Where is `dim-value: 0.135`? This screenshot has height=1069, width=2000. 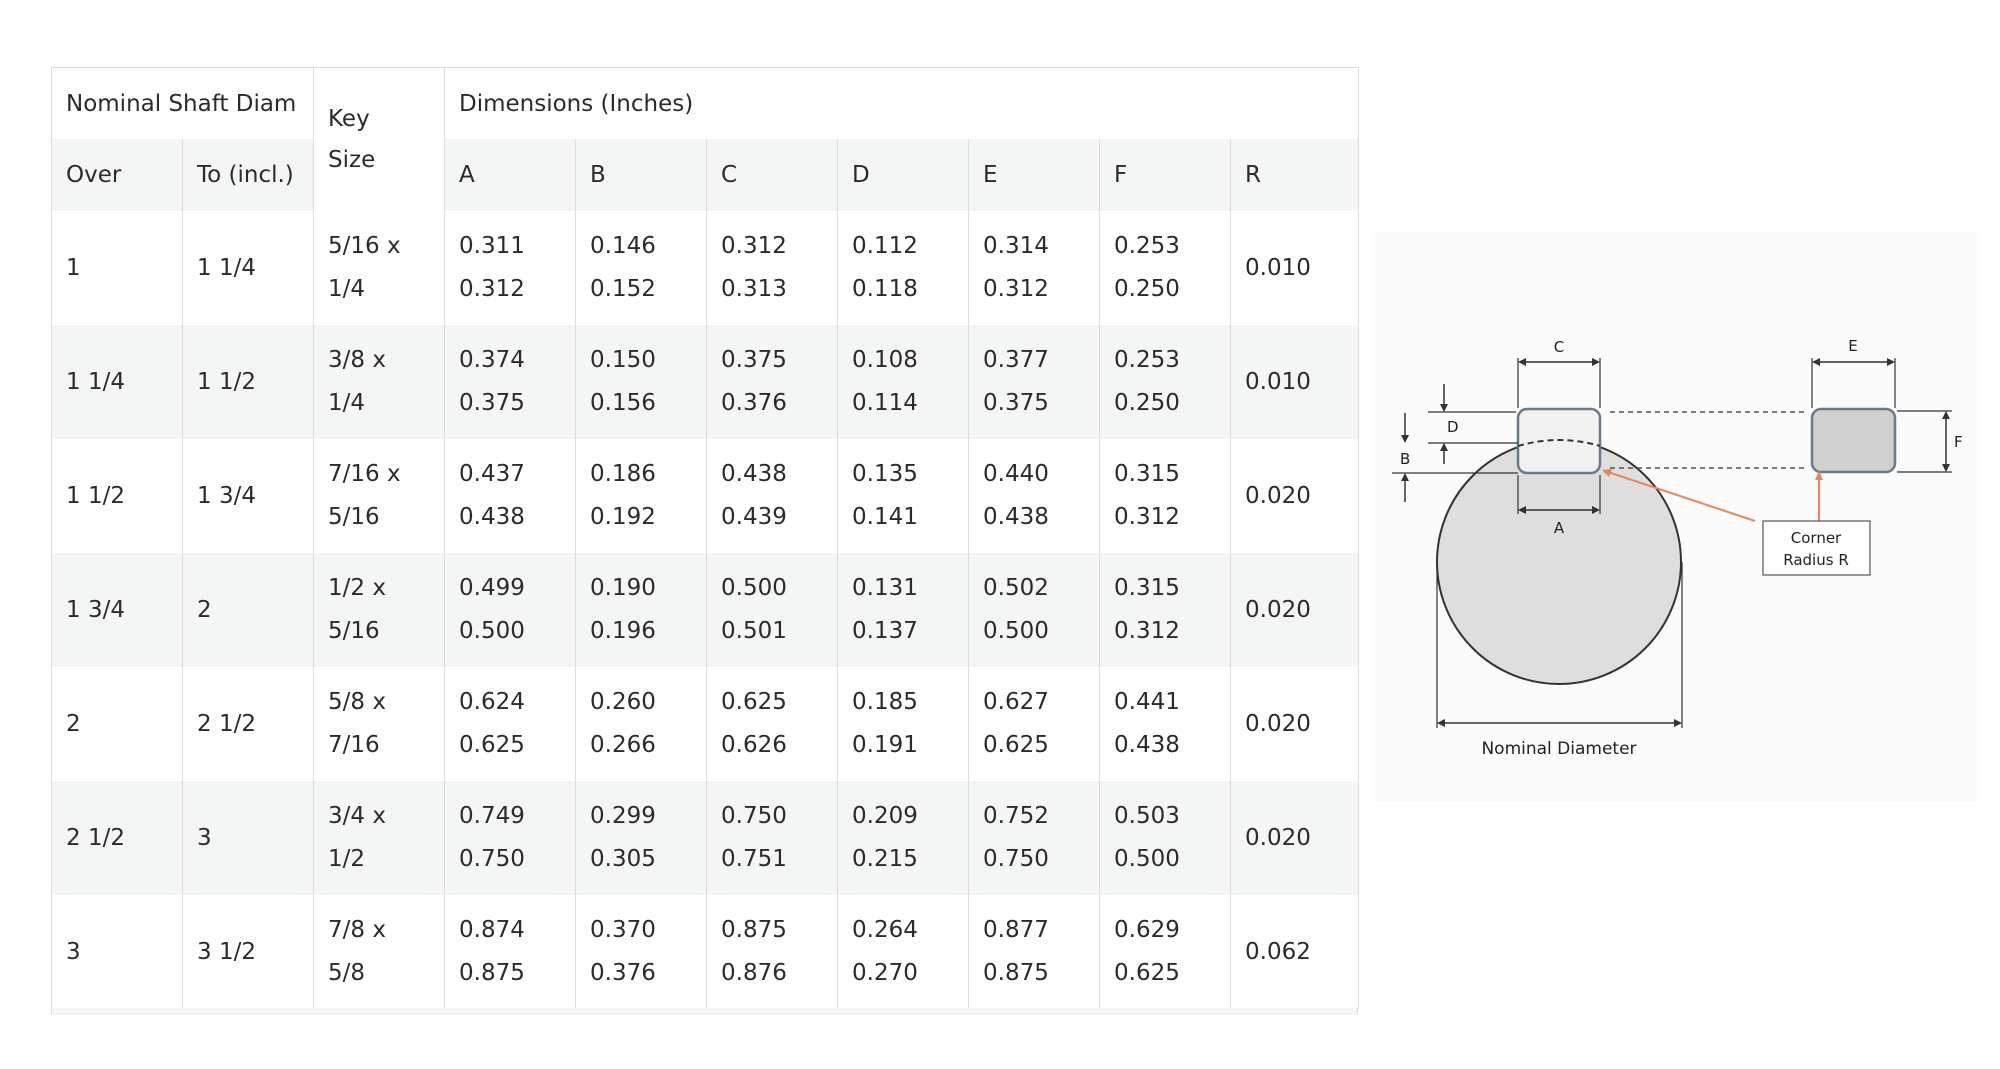 dim-value: 0.135 is located at coordinates (885, 474).